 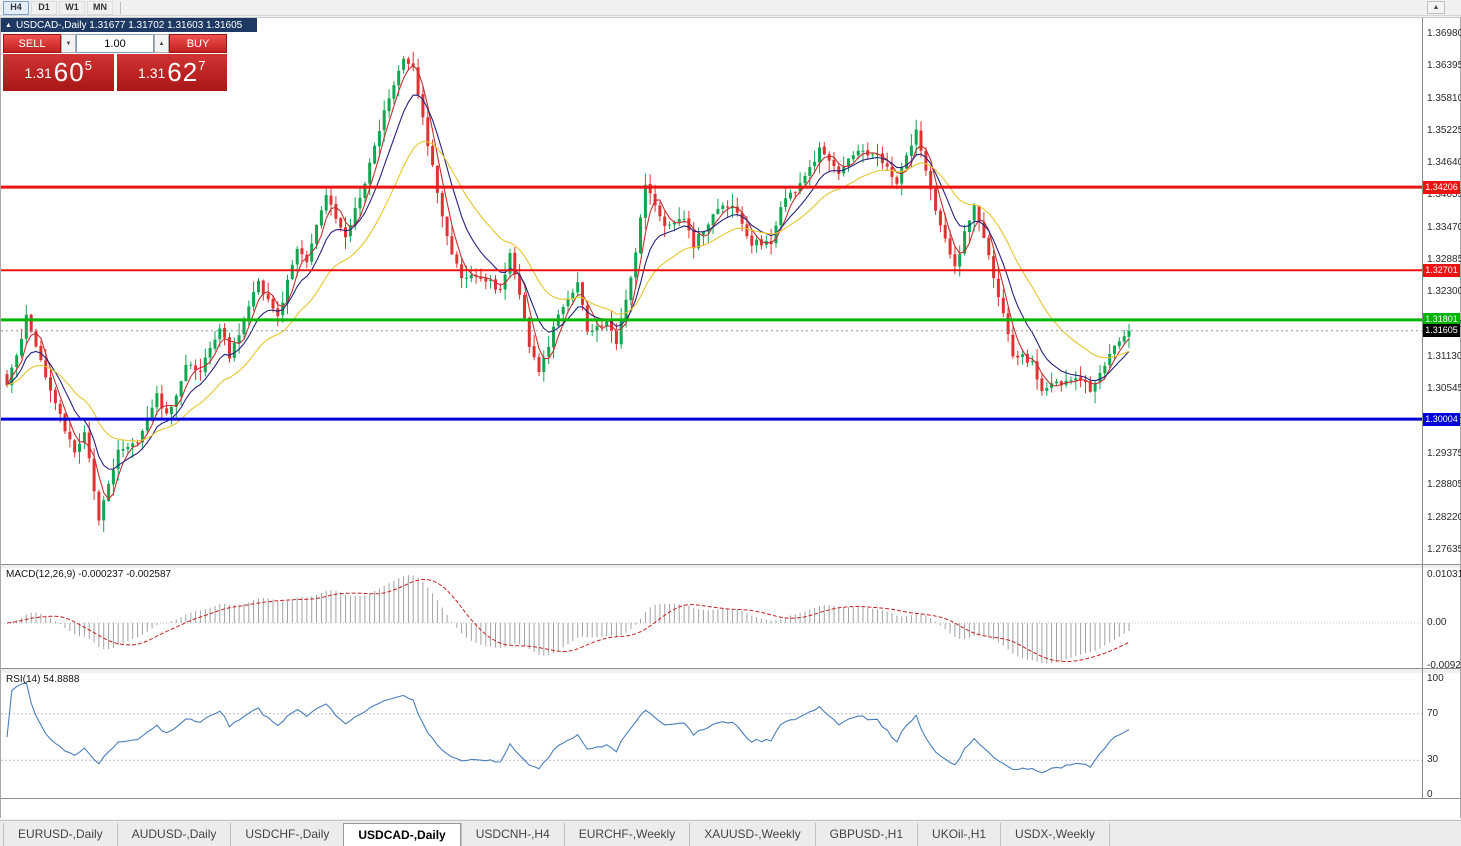 What do you see at coordinates (69, 72) in the screenshot?
I see `sell-price-pips: 60` at bounding box center [69, 72].